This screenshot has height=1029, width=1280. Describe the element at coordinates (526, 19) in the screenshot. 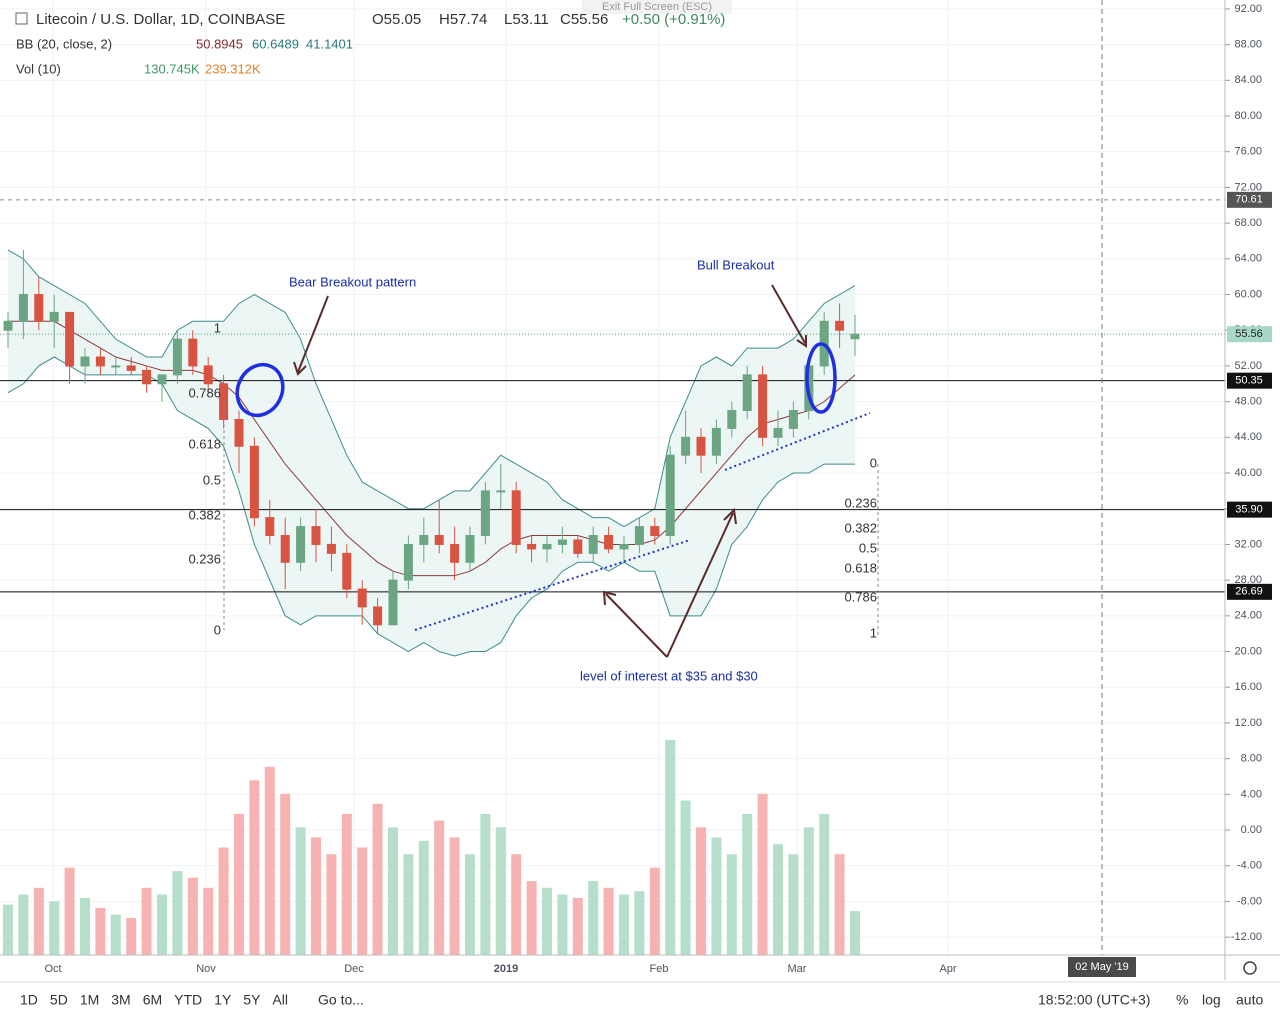

I see `ohlc: L53.11` at that location.